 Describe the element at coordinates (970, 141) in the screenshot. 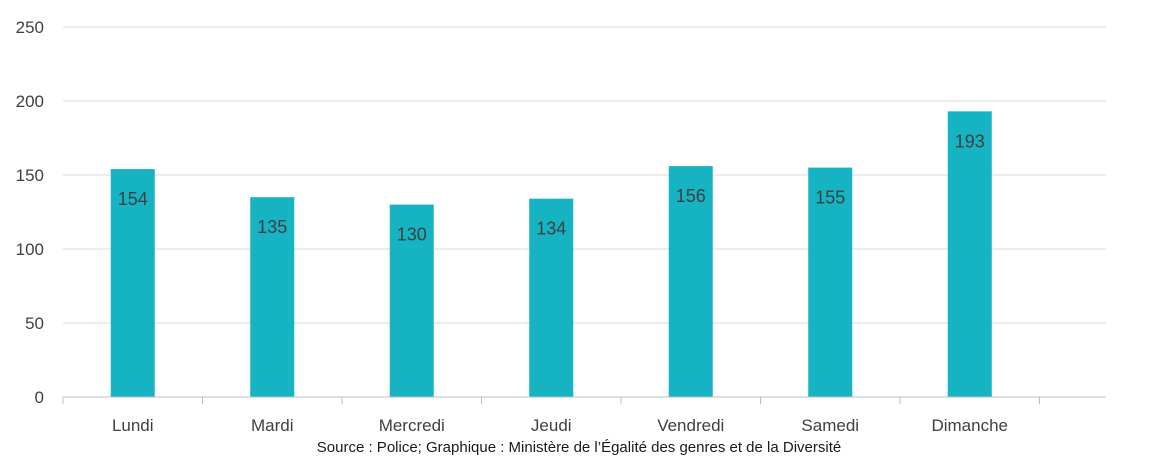

I see `data-label-dimanche: 193` at that location.